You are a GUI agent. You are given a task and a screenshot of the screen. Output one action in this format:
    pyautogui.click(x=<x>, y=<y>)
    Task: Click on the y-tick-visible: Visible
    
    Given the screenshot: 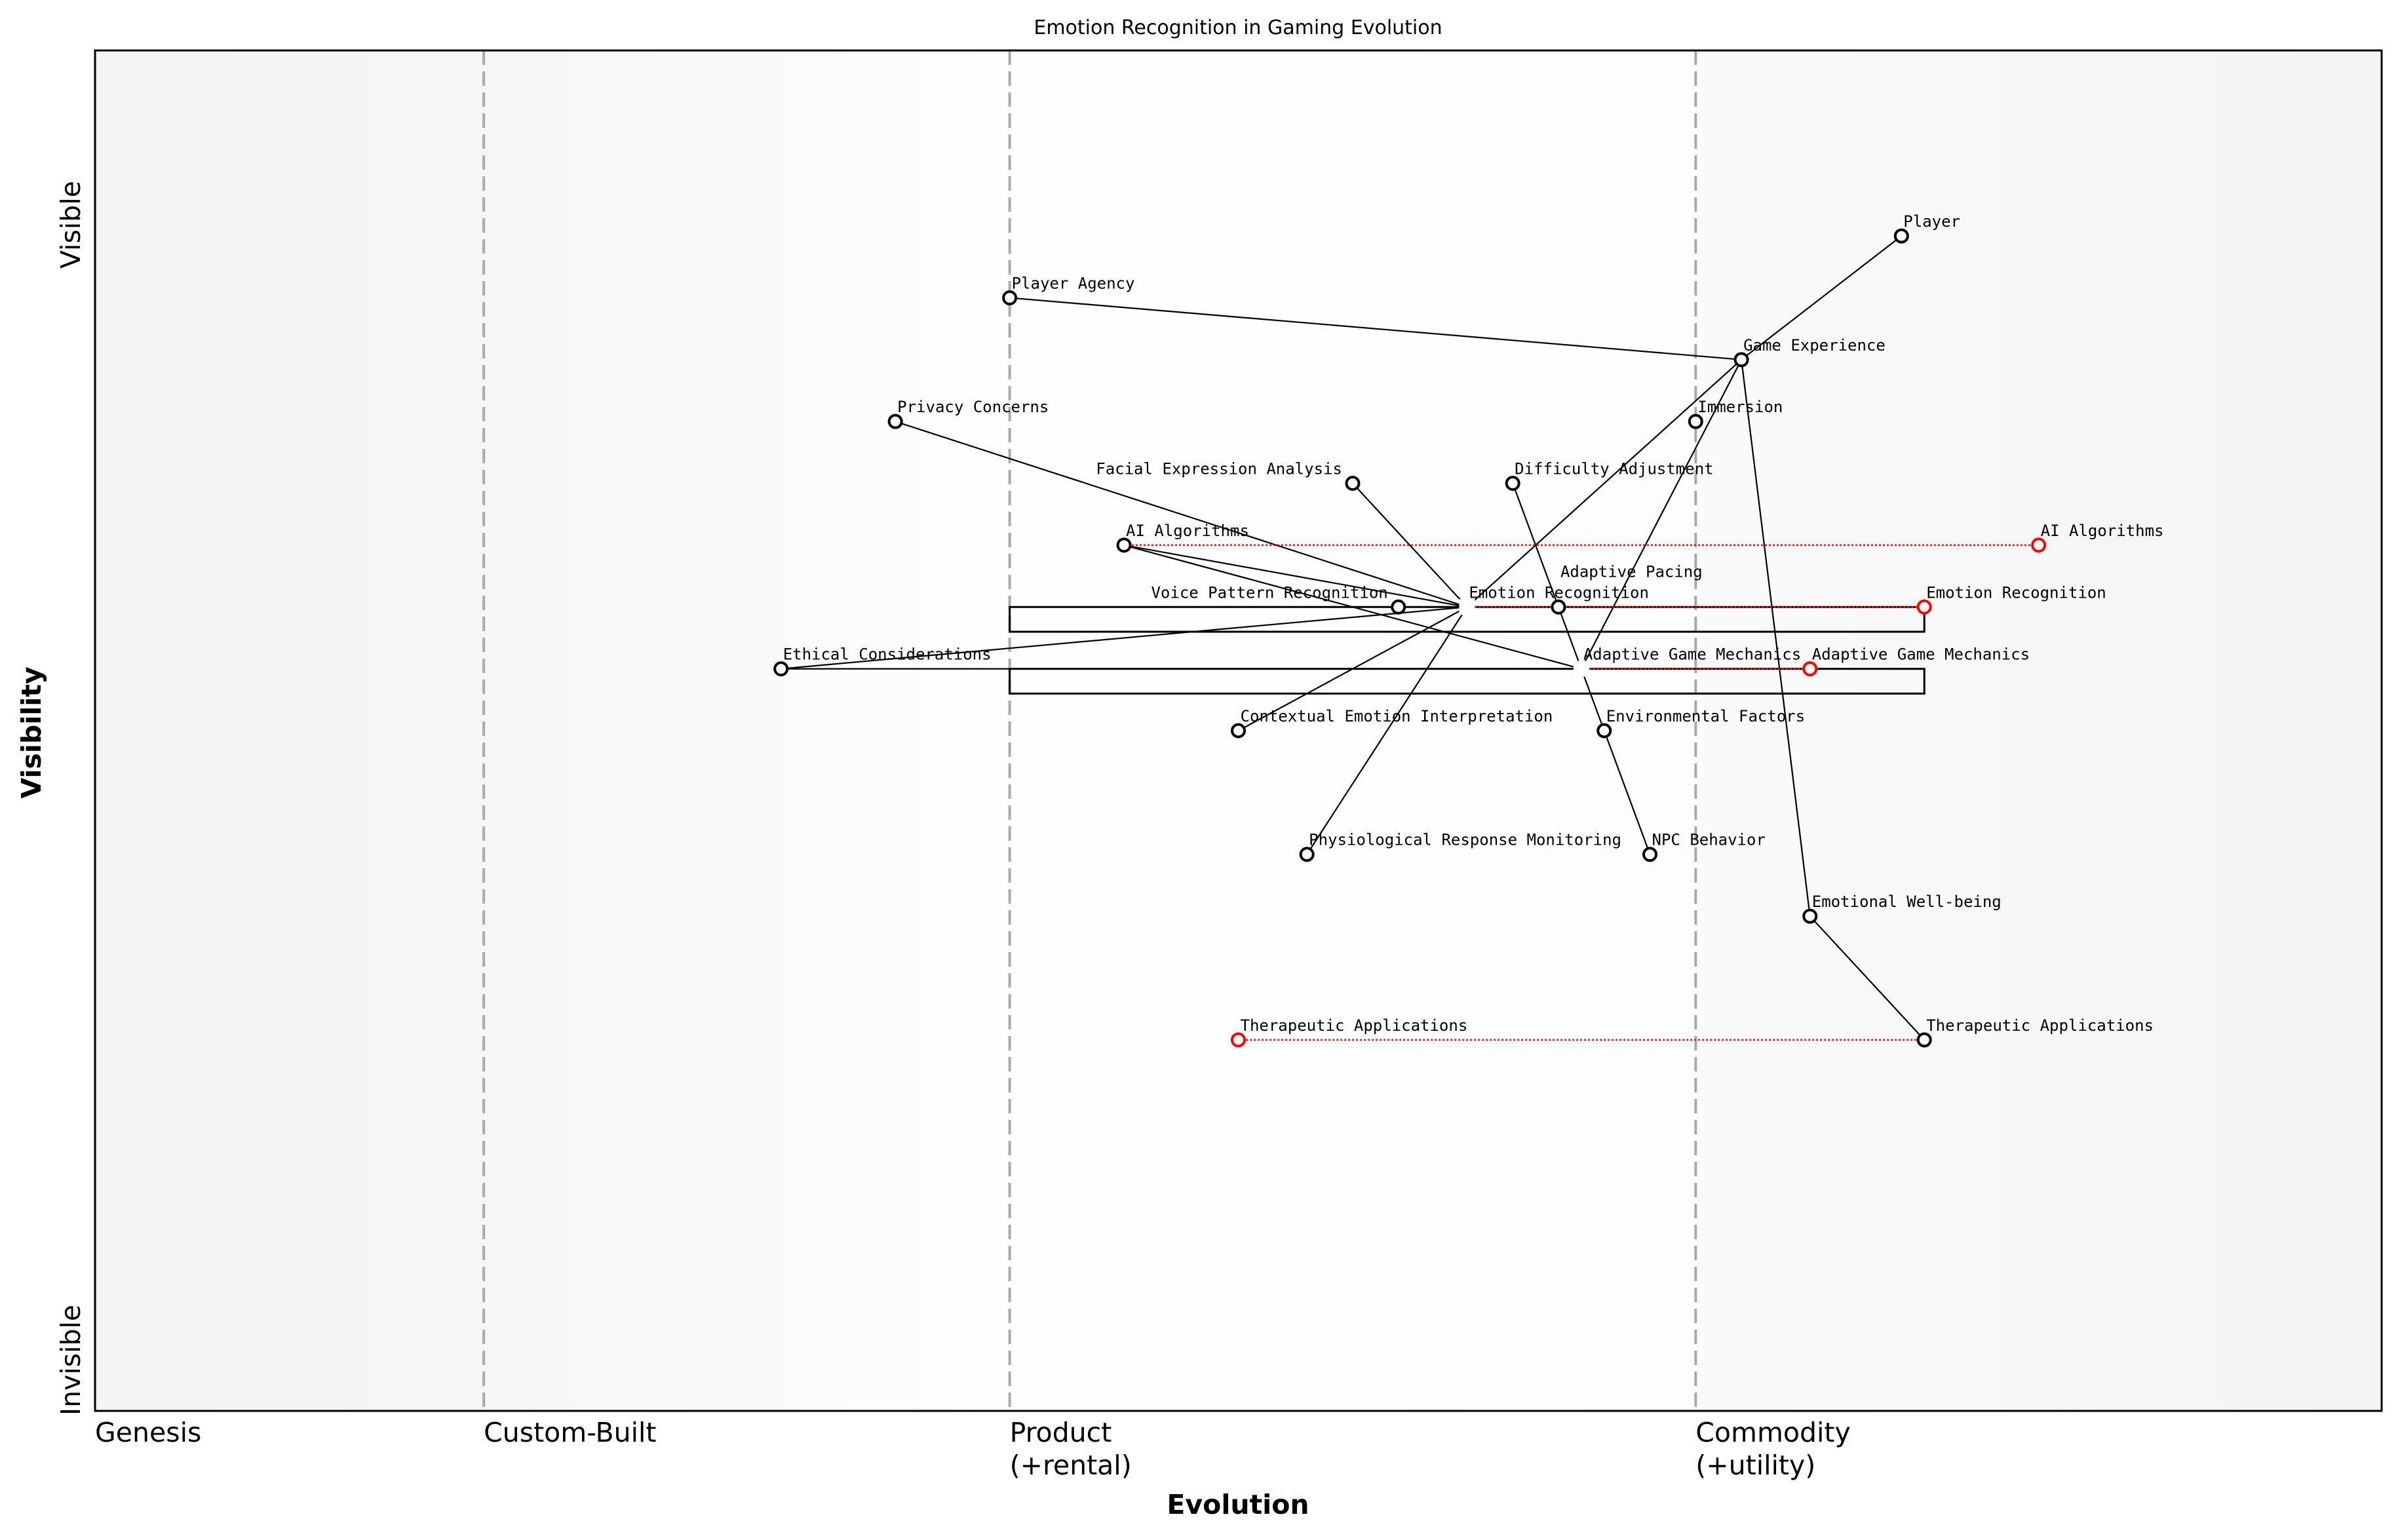 What is the action you would take?
    pyautogui.click(x=71, y=225)
    